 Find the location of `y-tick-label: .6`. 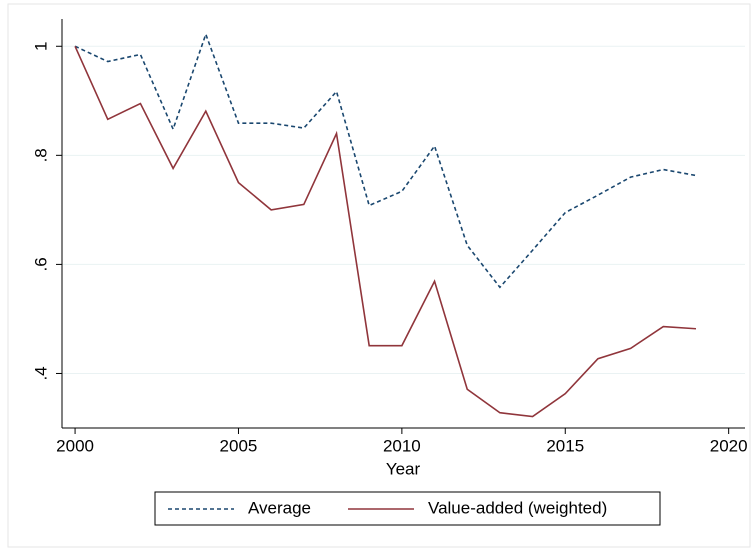

y-tick-label: .6 is located at coordinates (40, 264).